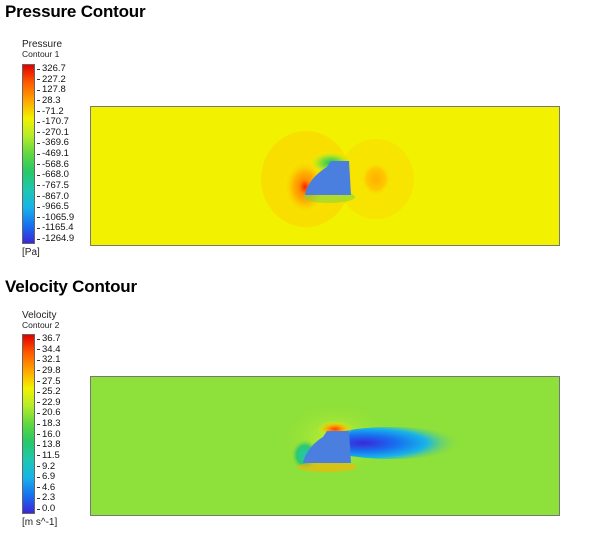 This screenshot has width=595, height=542. What do you see at coordinates (49, 413) in the screenshot?
I see `velocity-tick-label: 20.6` at bounding box center [49, 413].